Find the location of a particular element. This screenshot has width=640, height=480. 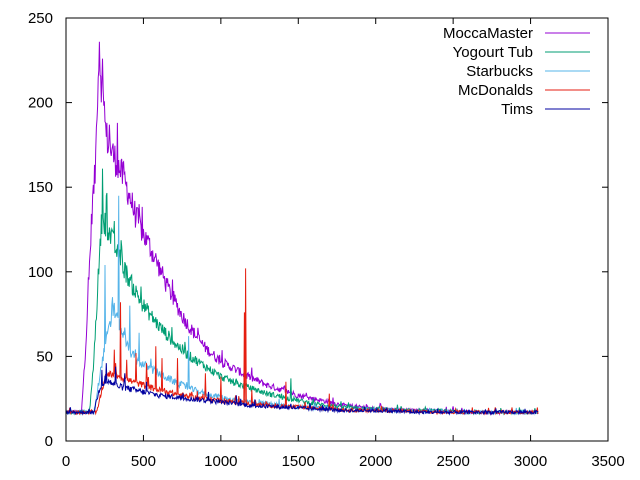

x-tick-label: 500 is located at coordinates (143, 461).